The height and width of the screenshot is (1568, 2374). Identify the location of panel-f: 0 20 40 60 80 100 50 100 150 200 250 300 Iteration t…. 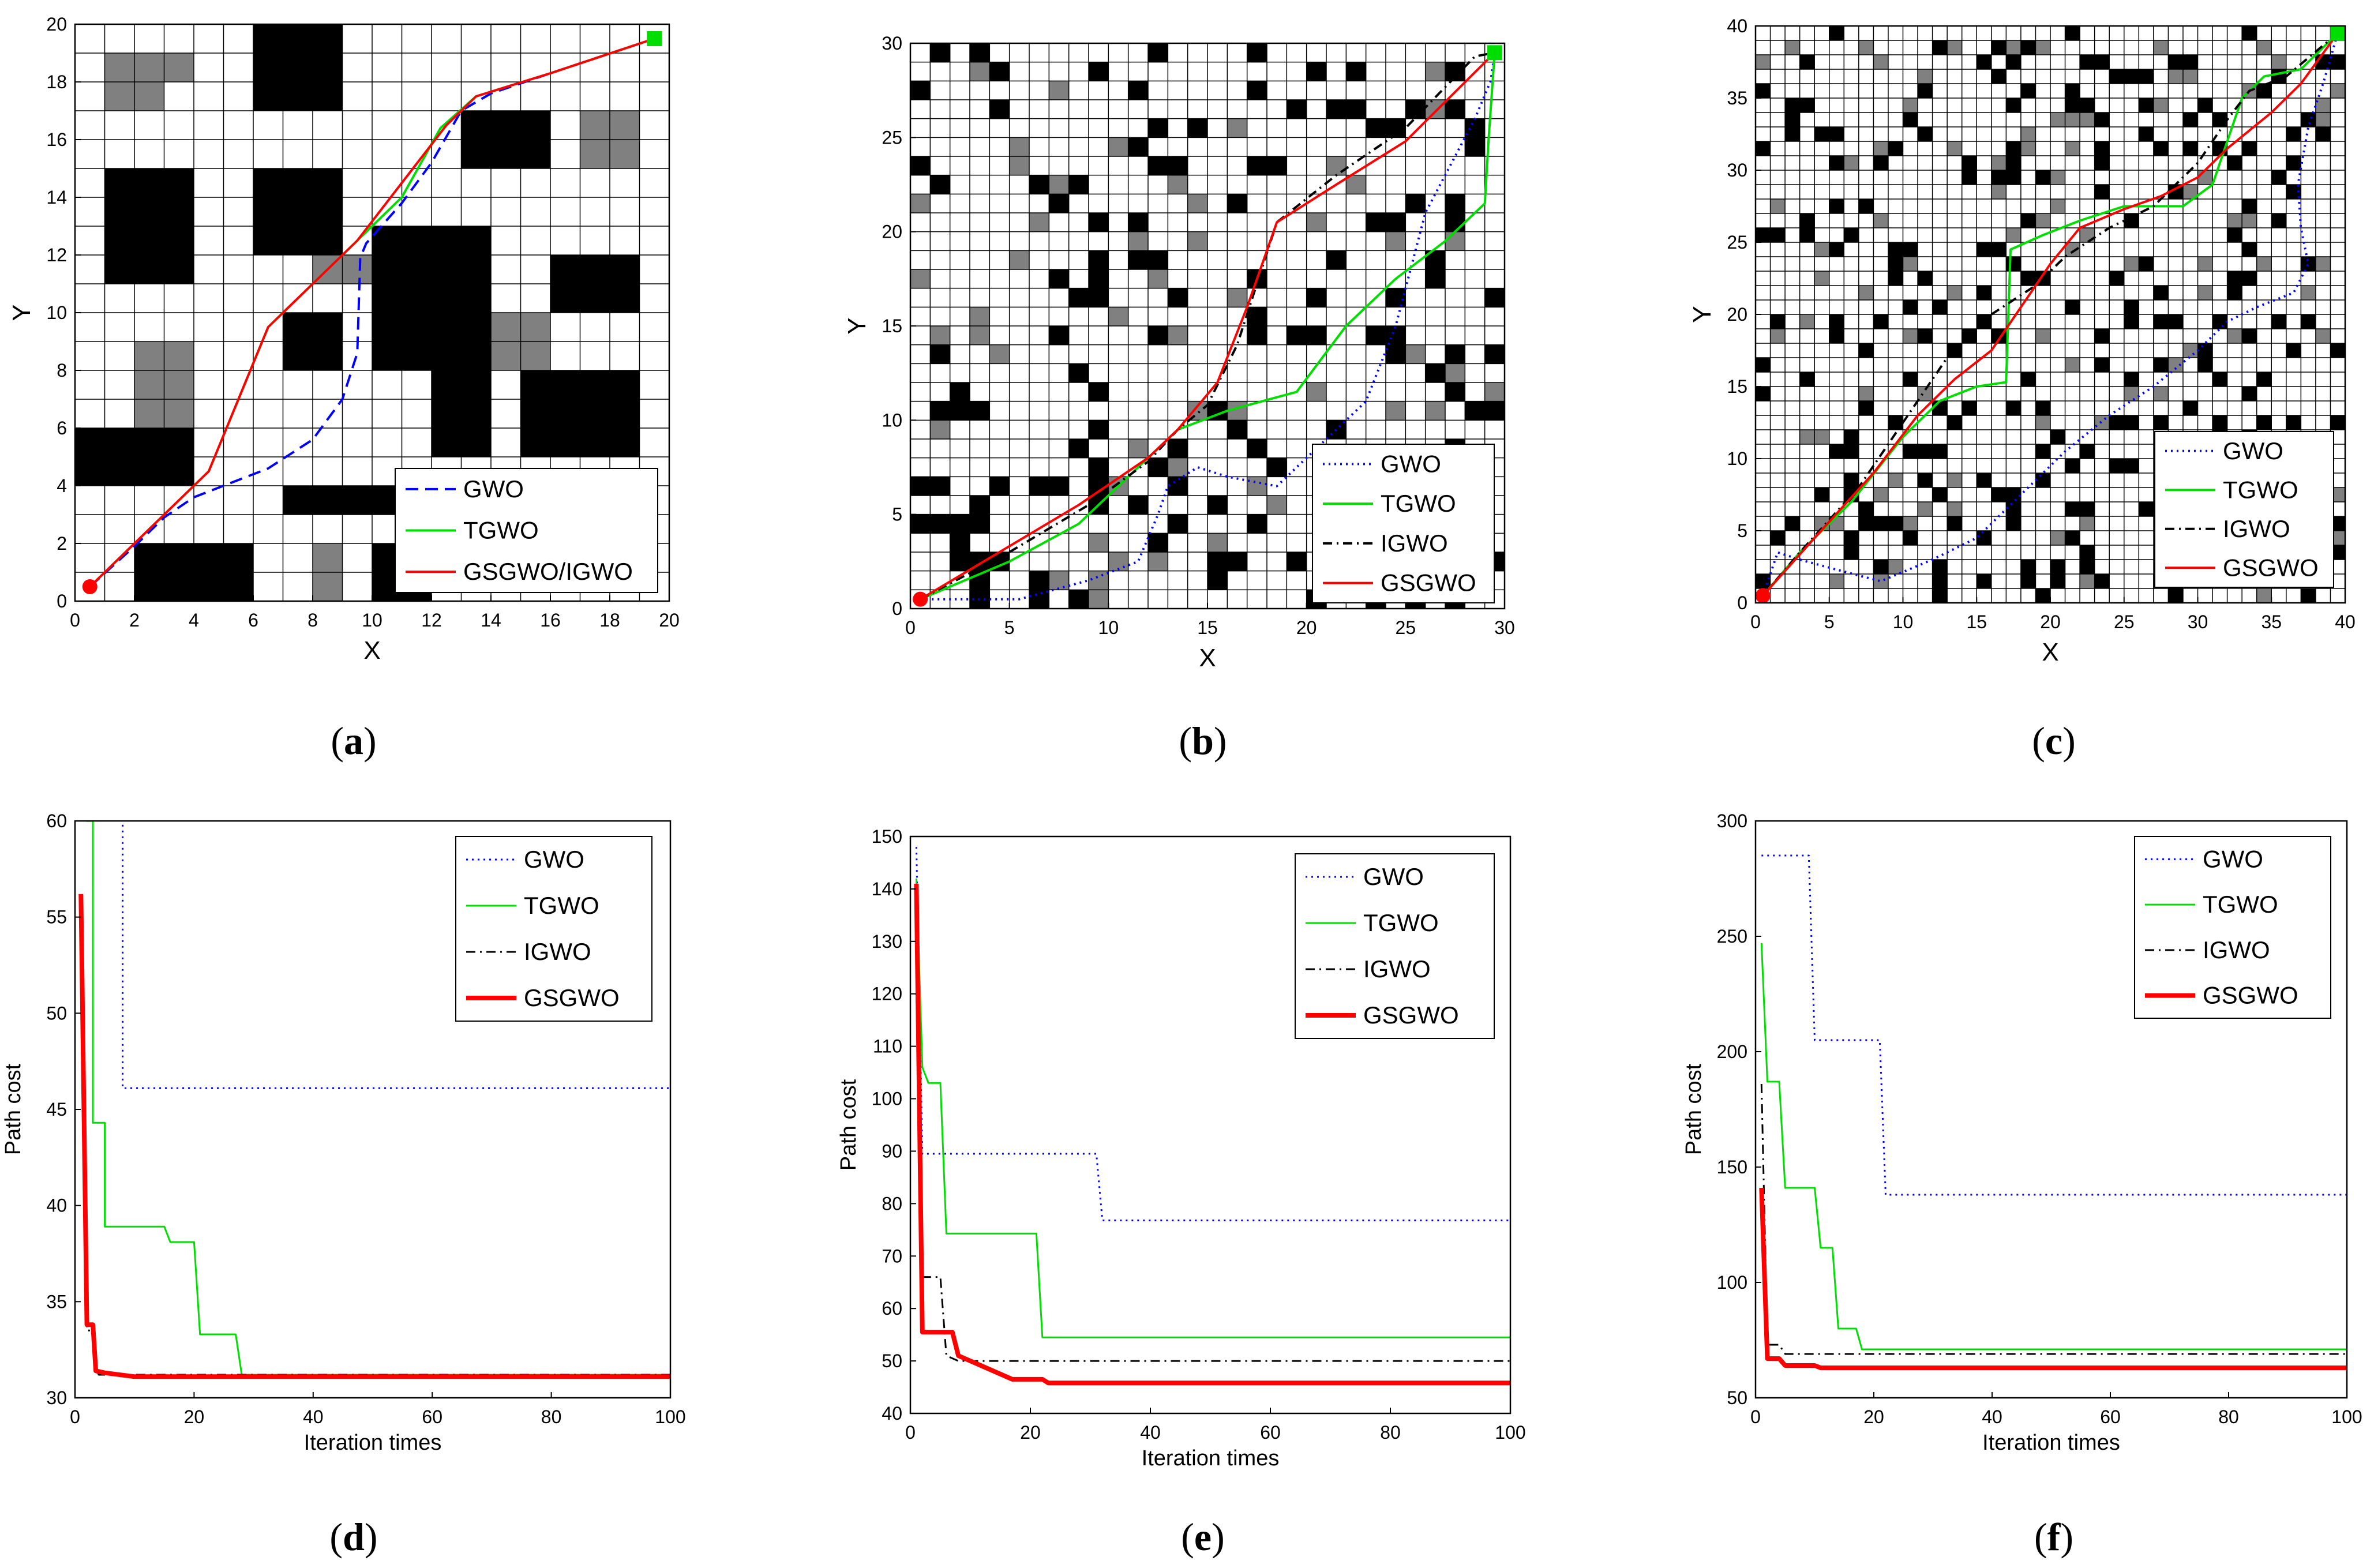
(2022, 1133).